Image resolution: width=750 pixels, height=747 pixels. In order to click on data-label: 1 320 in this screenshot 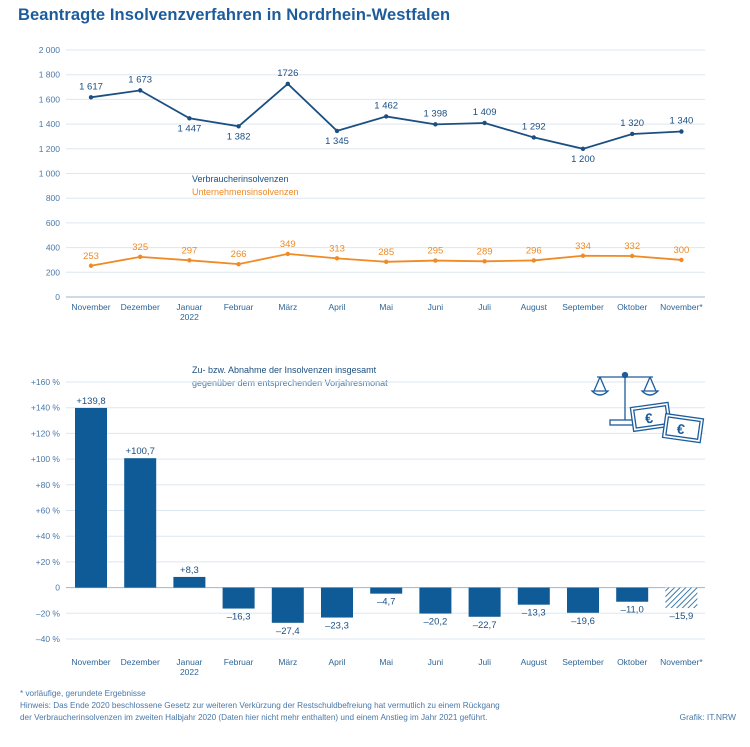, I will do `click(632, 123)`.